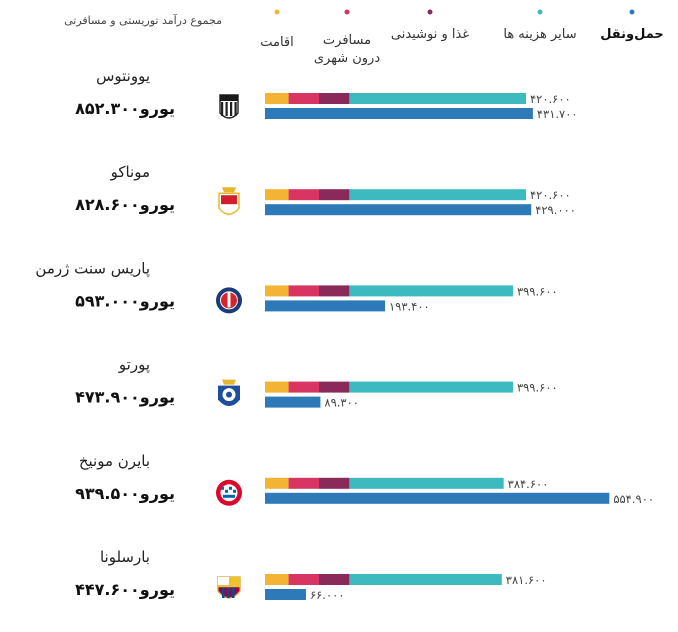  I want to click on club-total: یورو۴۴۷.۶۰۰, so click(125, 589).